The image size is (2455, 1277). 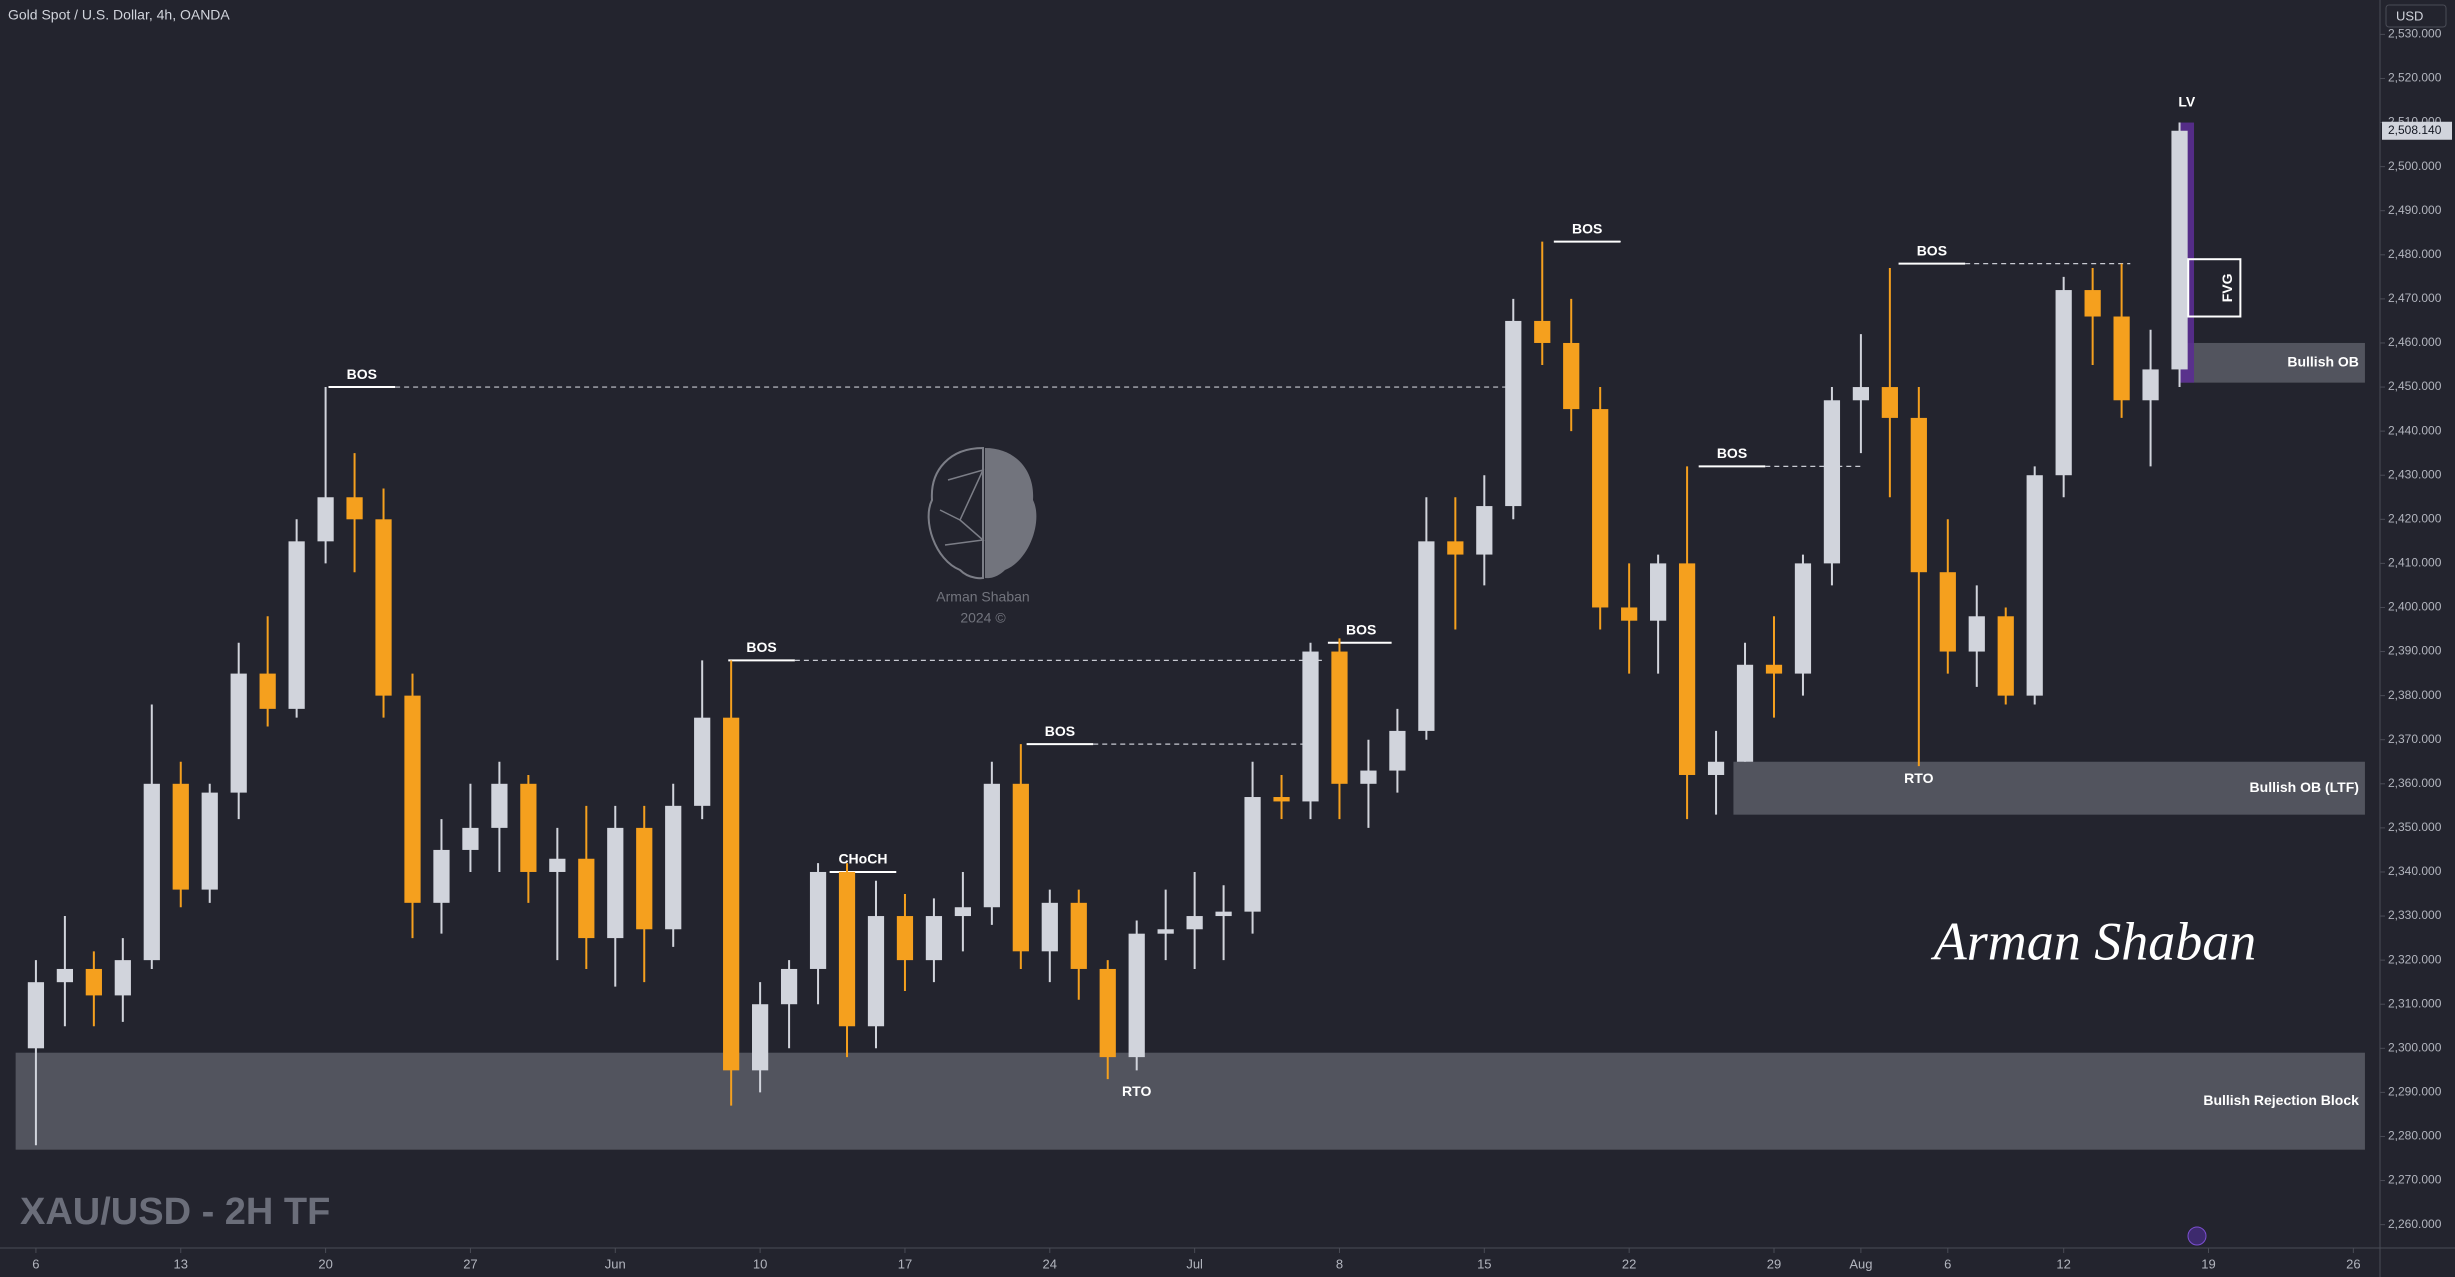 I want to click on y-tick-label: 2,530.000, so click(x=2415, y=34).